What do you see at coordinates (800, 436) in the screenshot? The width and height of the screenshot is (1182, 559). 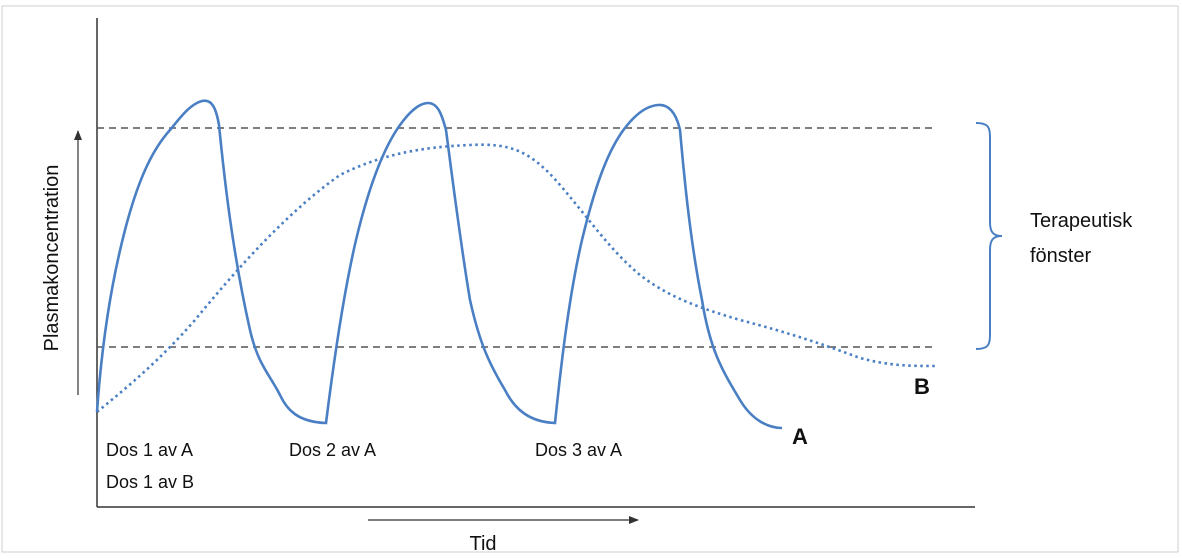 I see `curve-a-label: A` at bounding box center [800, 436].